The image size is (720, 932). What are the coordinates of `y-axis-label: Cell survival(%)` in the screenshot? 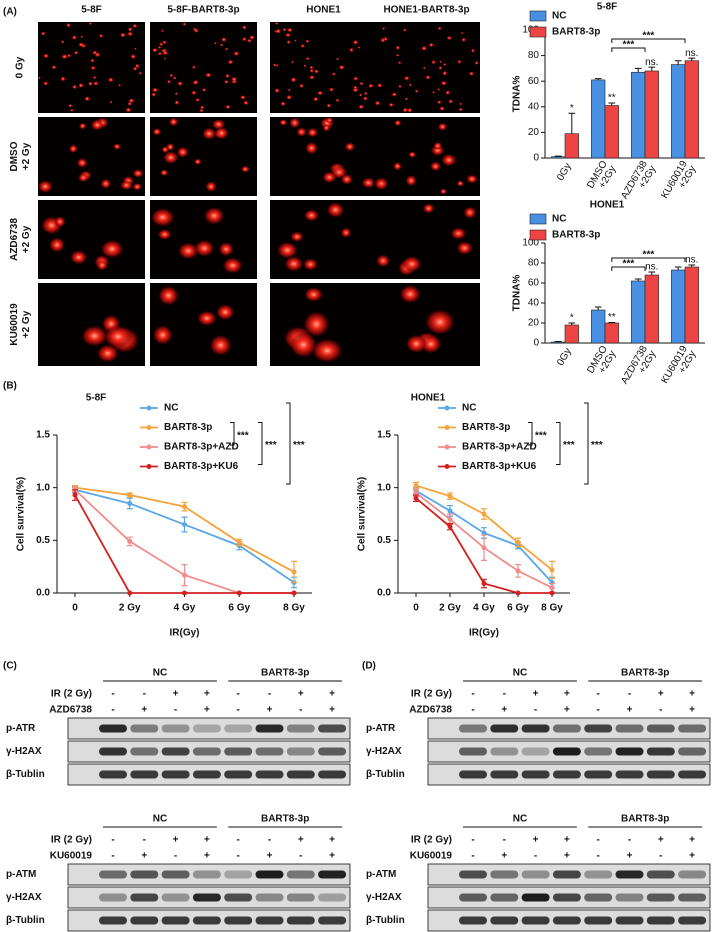 It's located at (21, 514).